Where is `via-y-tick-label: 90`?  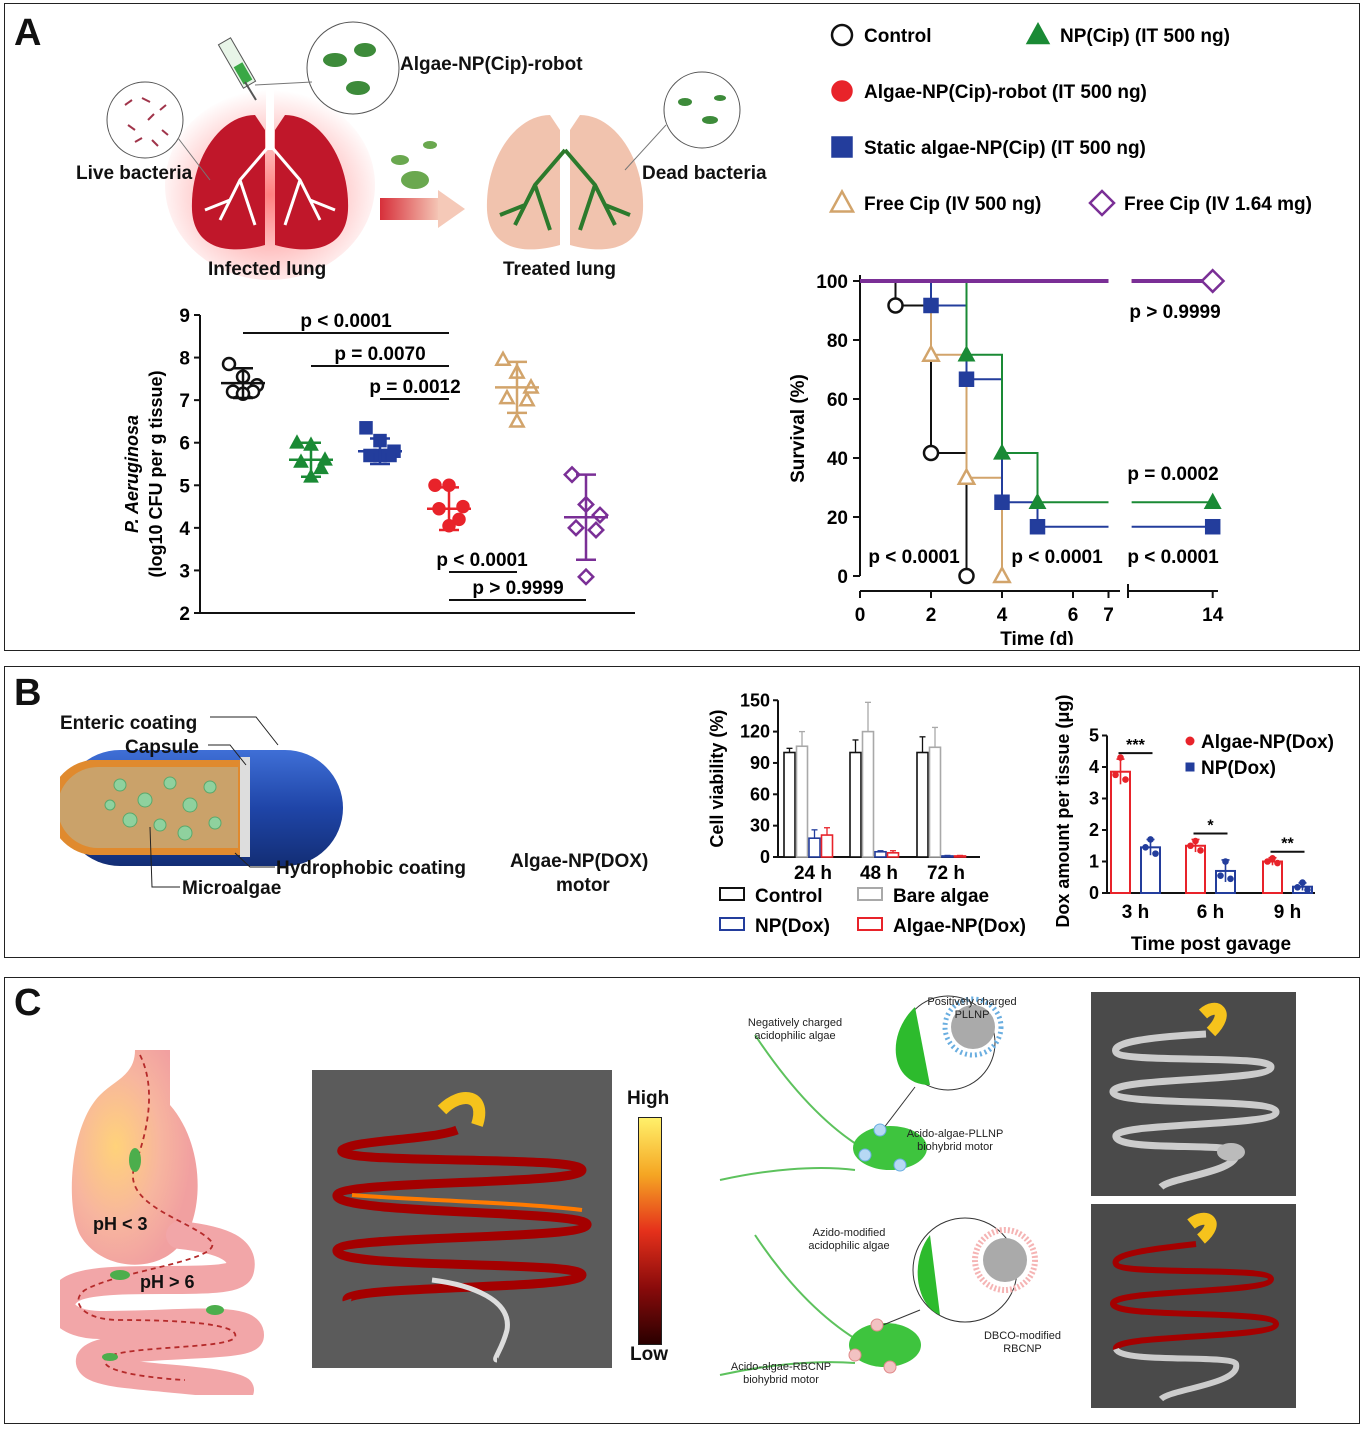 via-y-tick-label: 90 is located at coordinates (760, 763).